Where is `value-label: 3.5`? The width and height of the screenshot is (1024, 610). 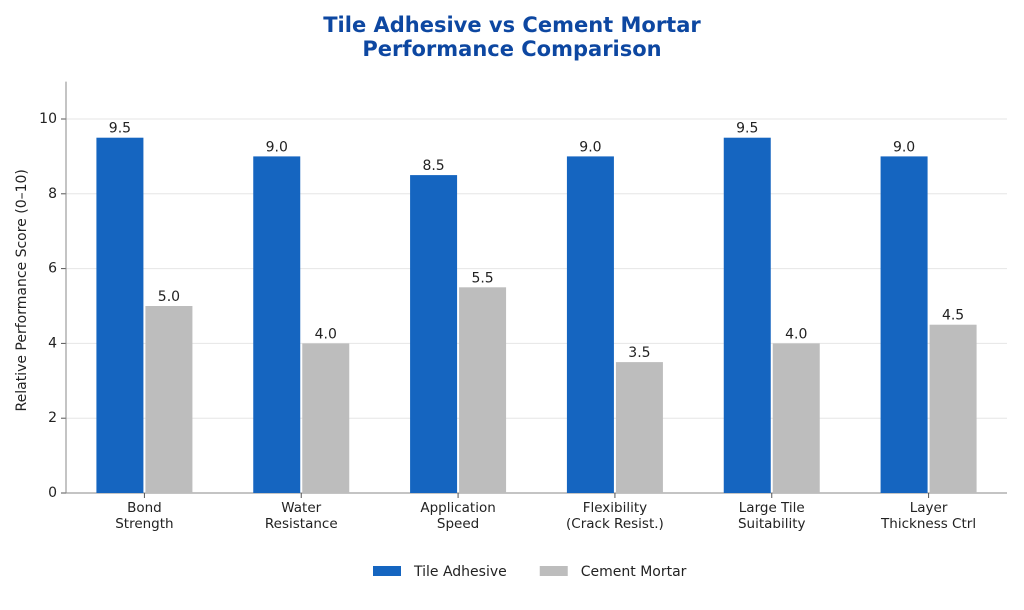 value-label: 3.5 is located at coordinates (639, 353).